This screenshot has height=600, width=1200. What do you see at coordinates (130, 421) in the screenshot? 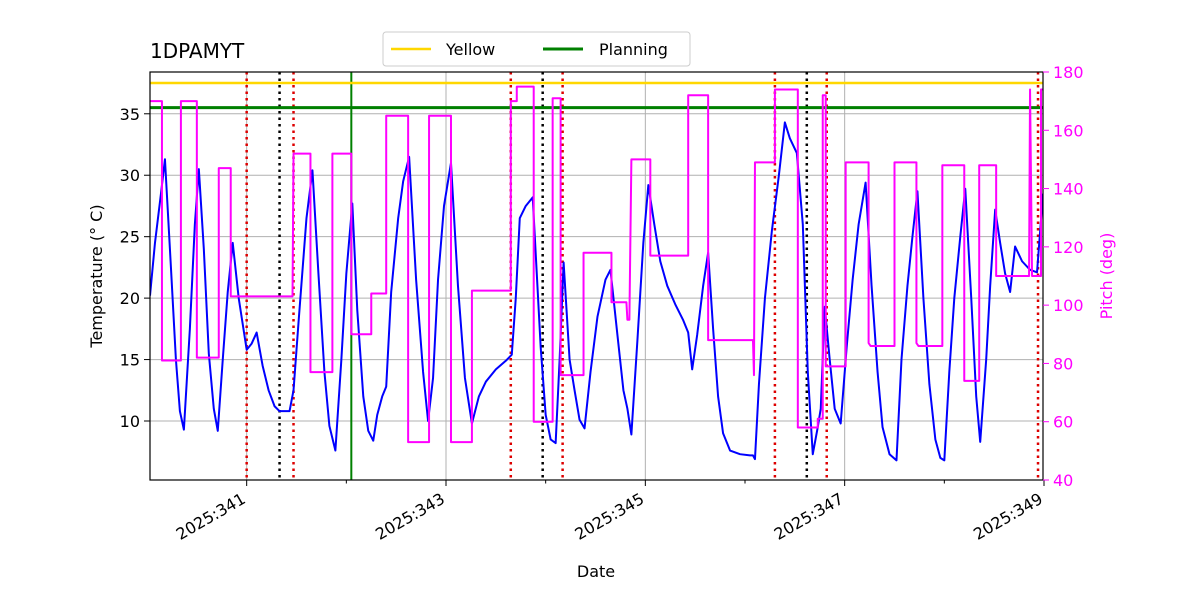
I see `y-tick-label: 10` at bounding box center [130, 421].